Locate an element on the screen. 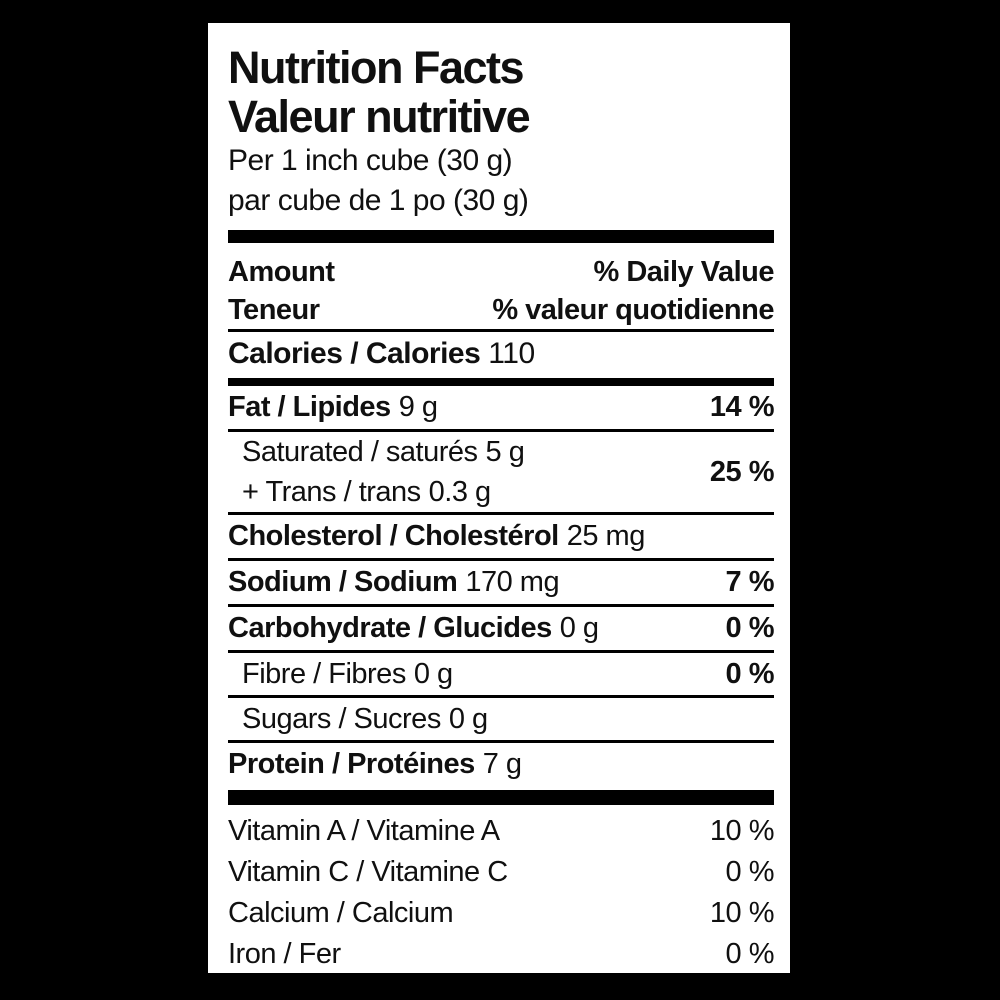  amount-header-row-english: Amount % Daily Value is located at coordinates (501, 272).